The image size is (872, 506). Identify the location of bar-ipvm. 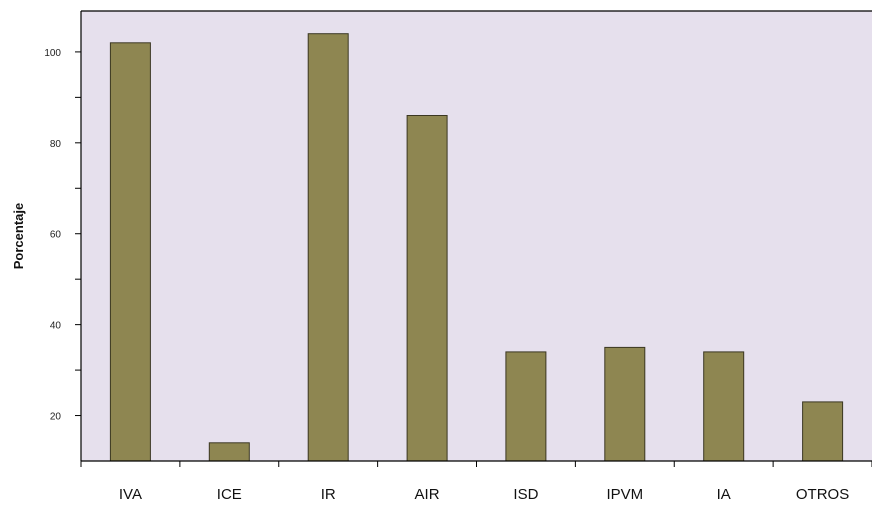
(625, 404).